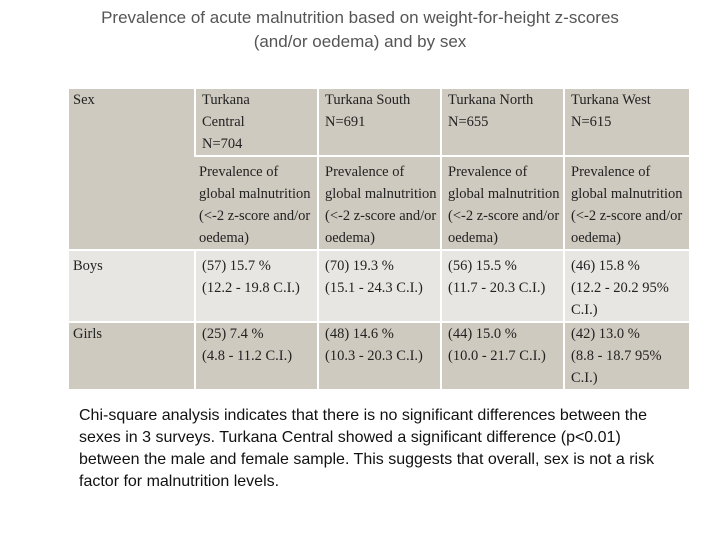 This screenshot has height=540, width=720. I want to click on data-cell: (57) 15.7 % (12.2 - 19.8 C.I.), so click(256, 286).